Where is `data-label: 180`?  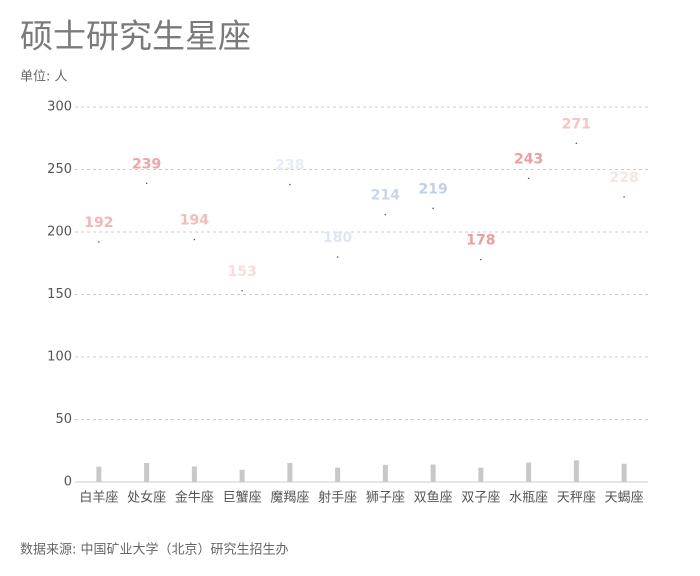 data-label: 180 is located at coordinates (337, 238).